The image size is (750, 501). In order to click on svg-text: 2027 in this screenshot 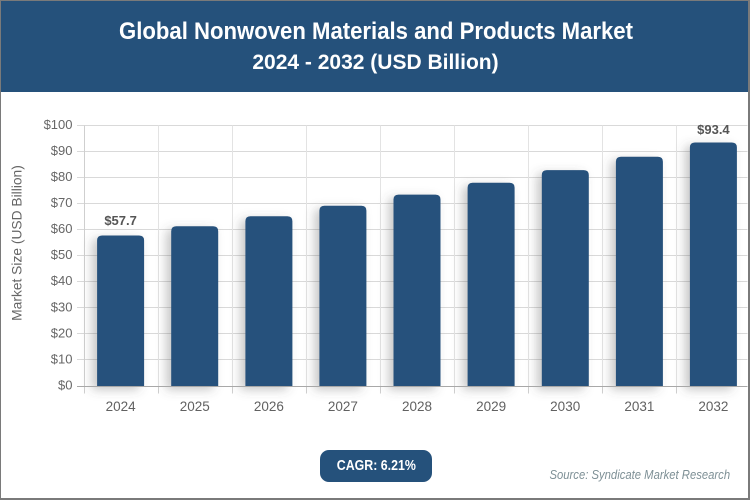, I will do `click(343, 406)`.